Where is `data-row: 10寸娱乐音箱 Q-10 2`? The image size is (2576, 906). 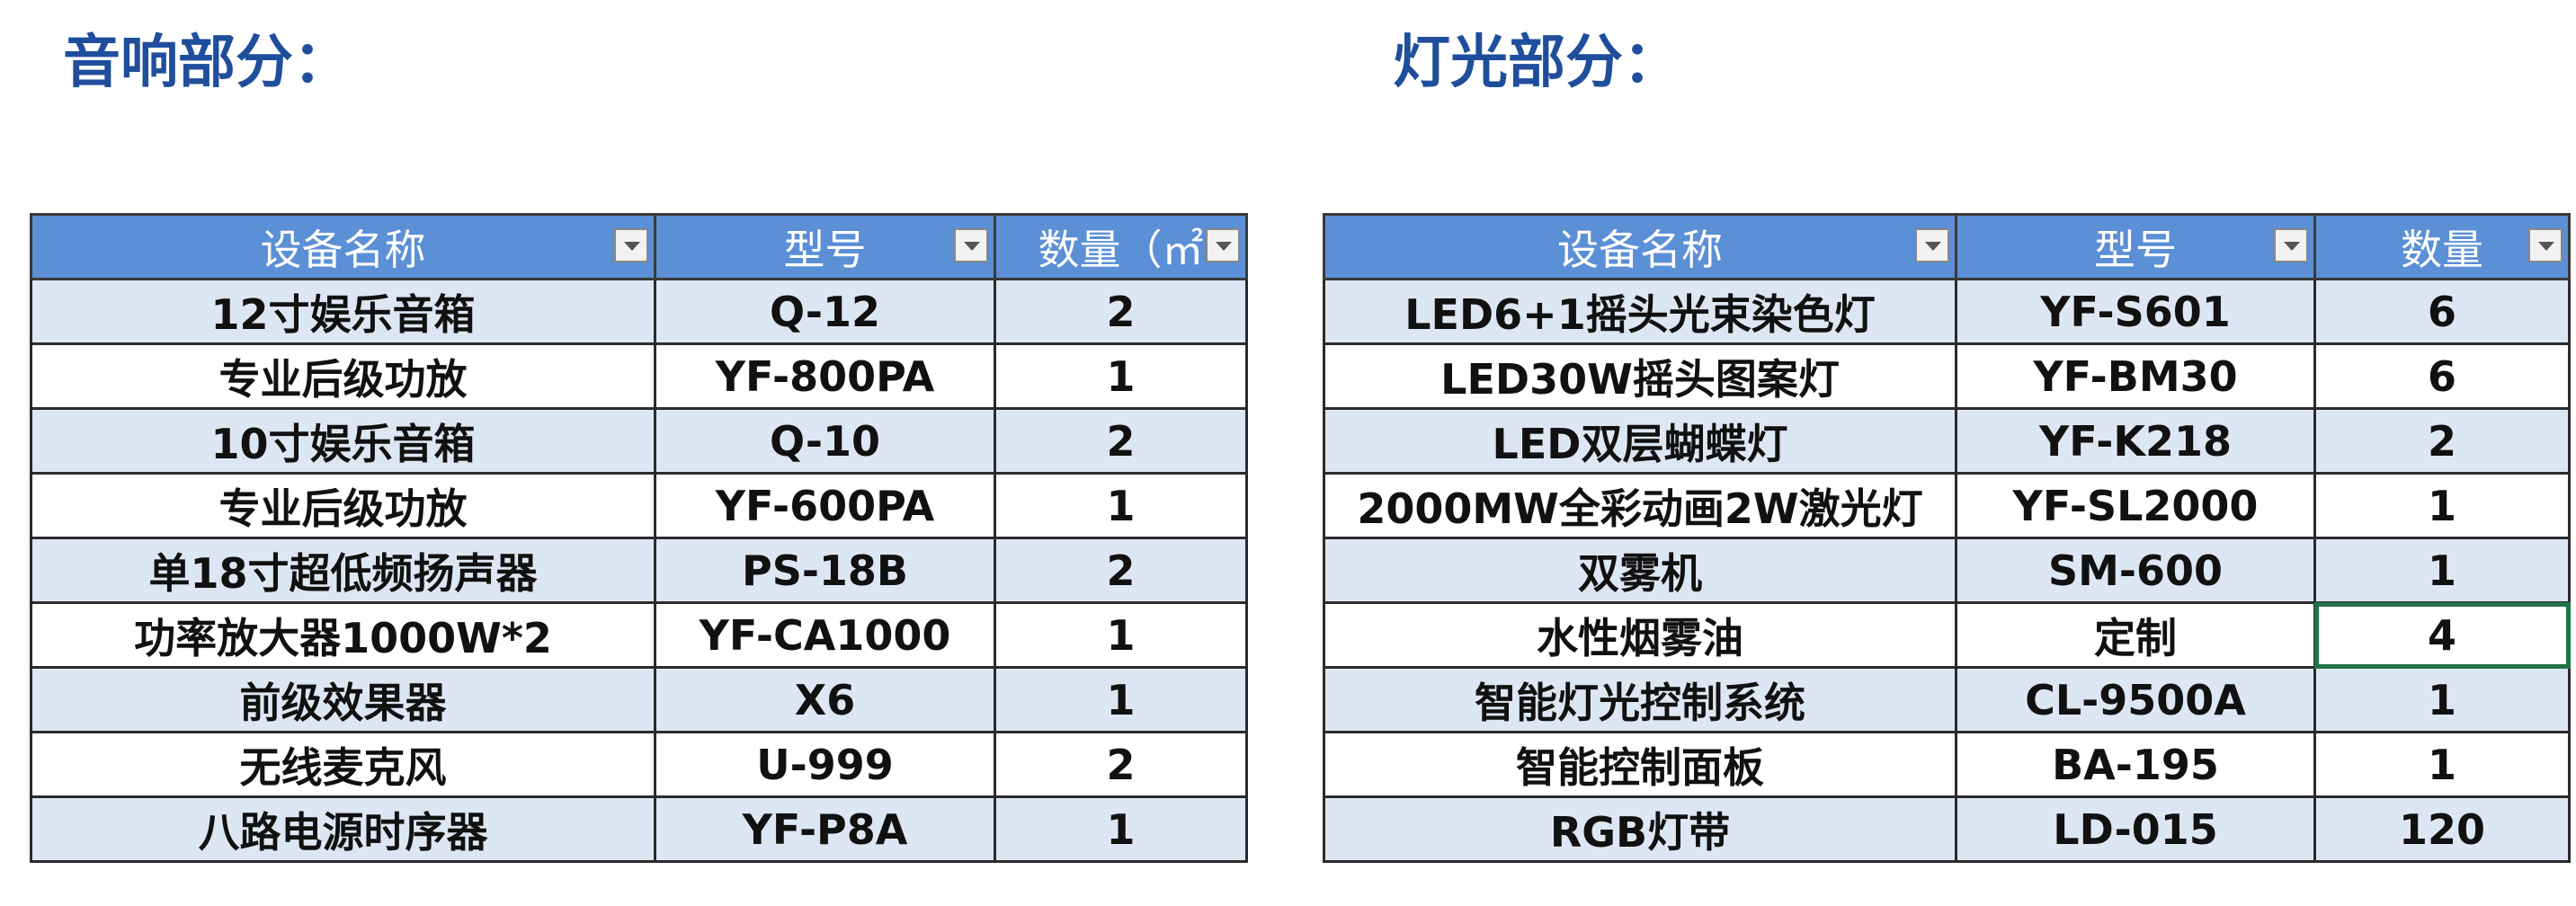
data-row: 10寸娱乐音箱 Q-10 2 is located at coordinates (639, 441).